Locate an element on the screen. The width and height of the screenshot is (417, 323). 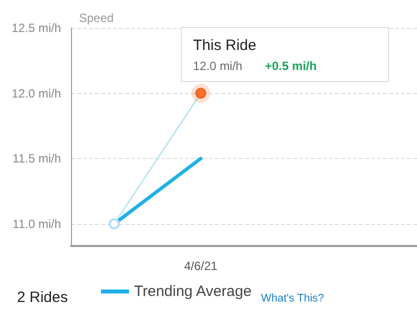
y-tick-label: 11.5 mi/h is located at coordinates (36, 159).